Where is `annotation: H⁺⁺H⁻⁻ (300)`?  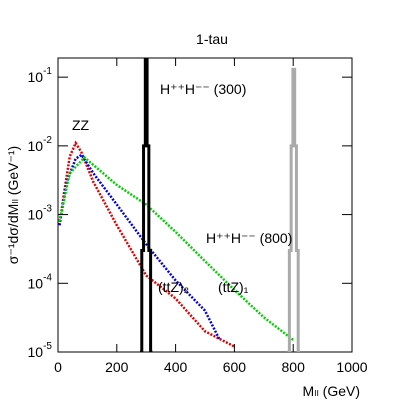
annotation: H⁺⁺H⁻⁻ (300) is located at coordinates (203, 89).